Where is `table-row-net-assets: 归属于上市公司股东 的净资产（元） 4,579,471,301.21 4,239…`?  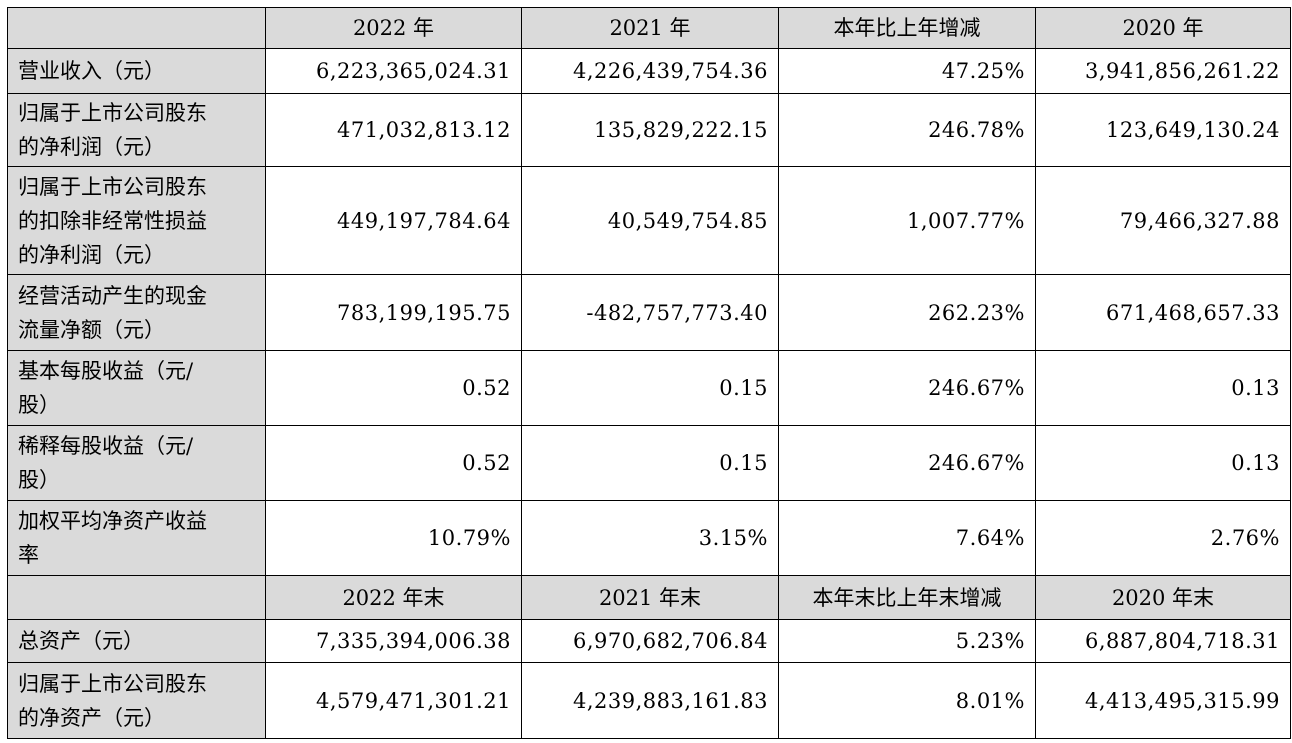 table-row-net-assets: 归属于上市公司股东 的净资产（元） 4,579,471,301.21 4,239… is located at coordinates (649, 700).